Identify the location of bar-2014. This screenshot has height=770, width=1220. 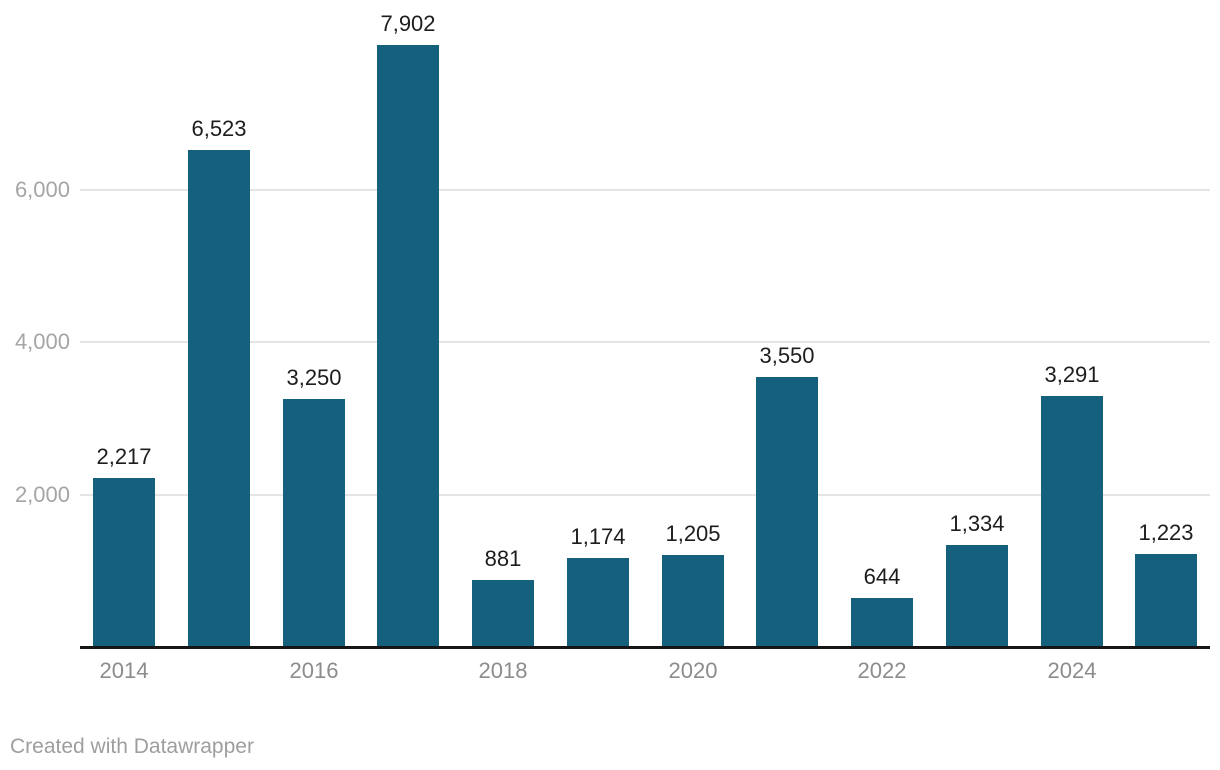
(124, 562).